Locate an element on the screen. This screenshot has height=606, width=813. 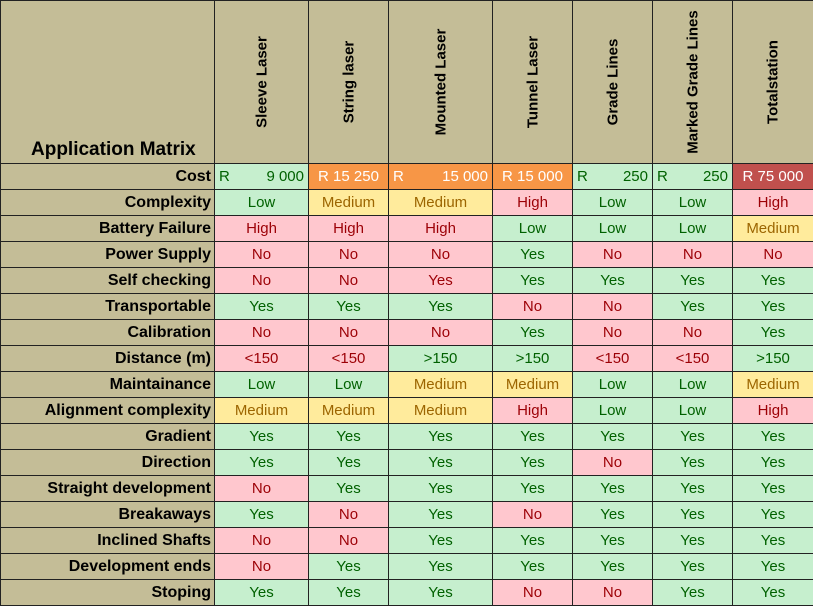
cost-amount: R 15 000 is located at coordinates (532, 176).